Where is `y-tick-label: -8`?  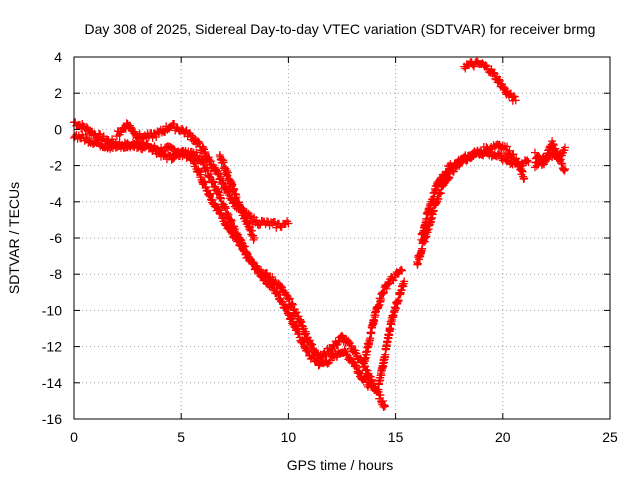
y-tick-label: -8 is located at coordinates (56, 274).